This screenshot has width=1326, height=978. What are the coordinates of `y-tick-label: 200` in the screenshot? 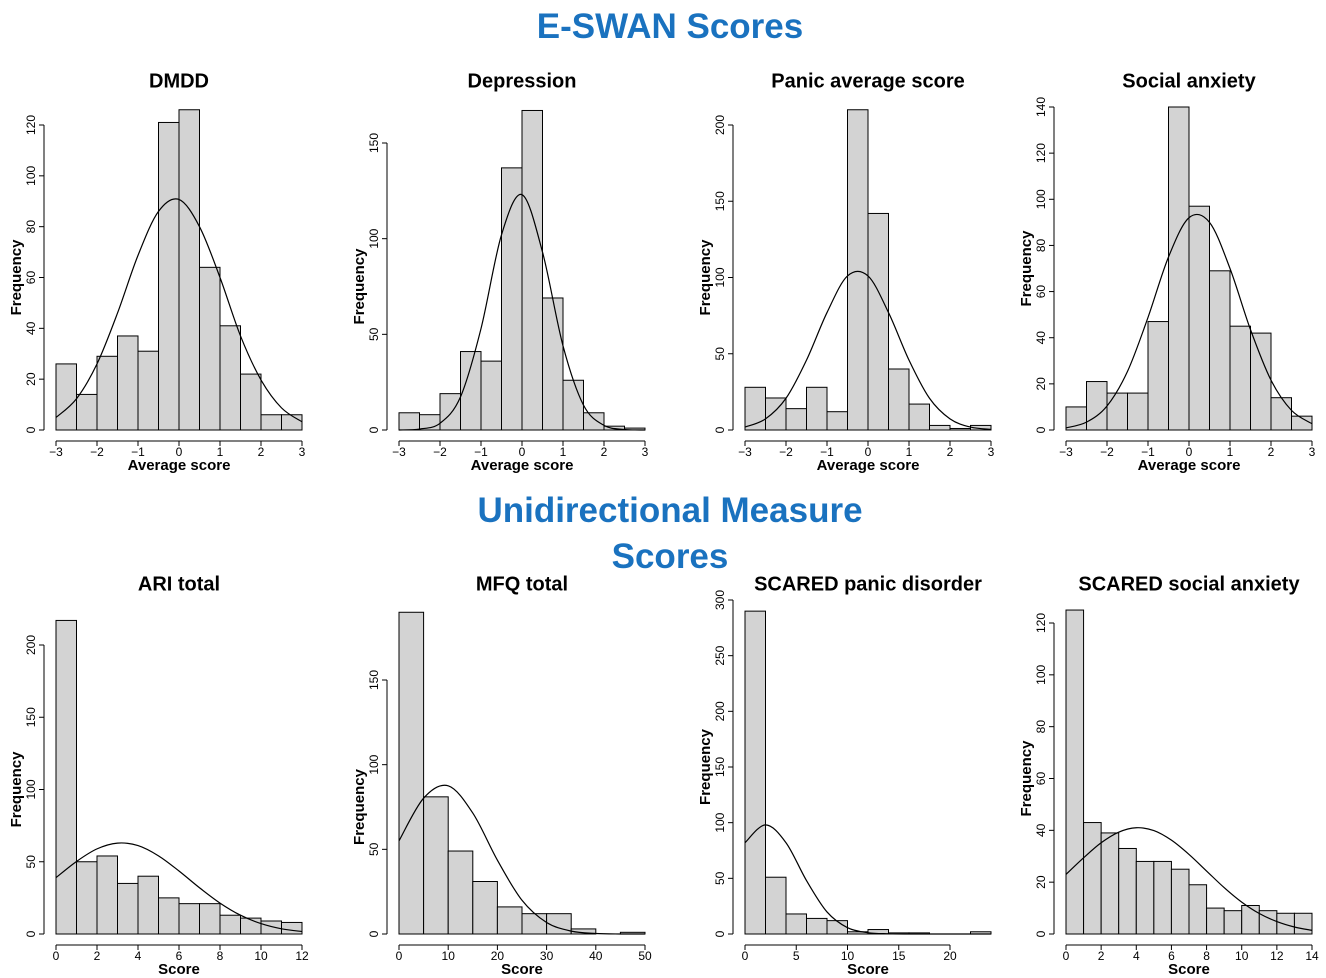 It's located at (31, 645).